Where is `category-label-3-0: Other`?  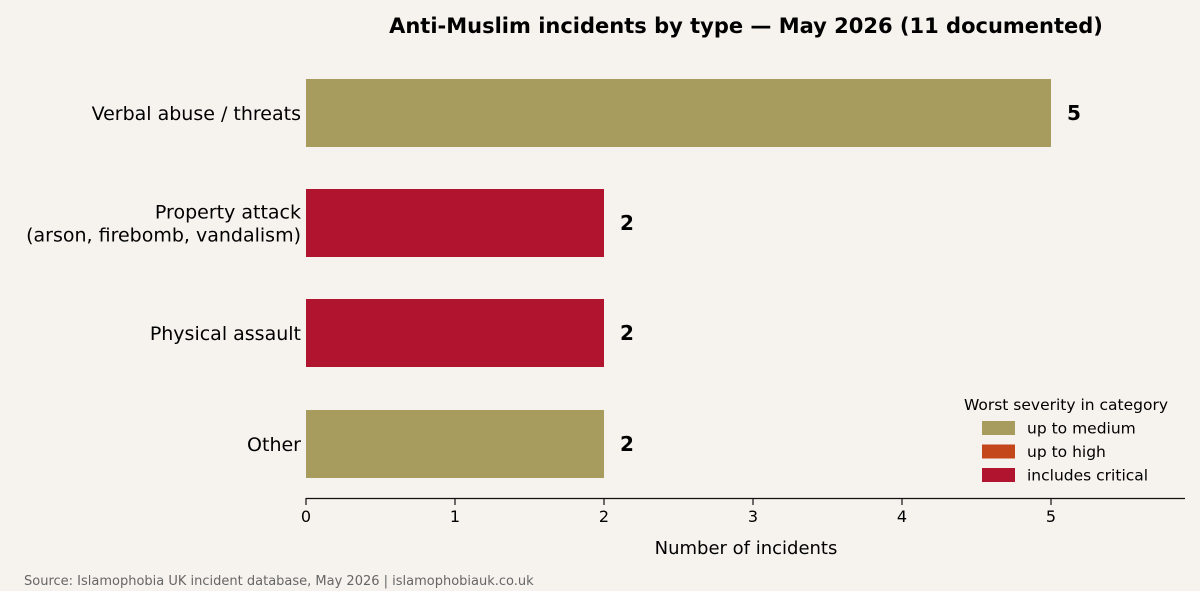
category-label-3-0: Other is located at coordinates (274, 445).